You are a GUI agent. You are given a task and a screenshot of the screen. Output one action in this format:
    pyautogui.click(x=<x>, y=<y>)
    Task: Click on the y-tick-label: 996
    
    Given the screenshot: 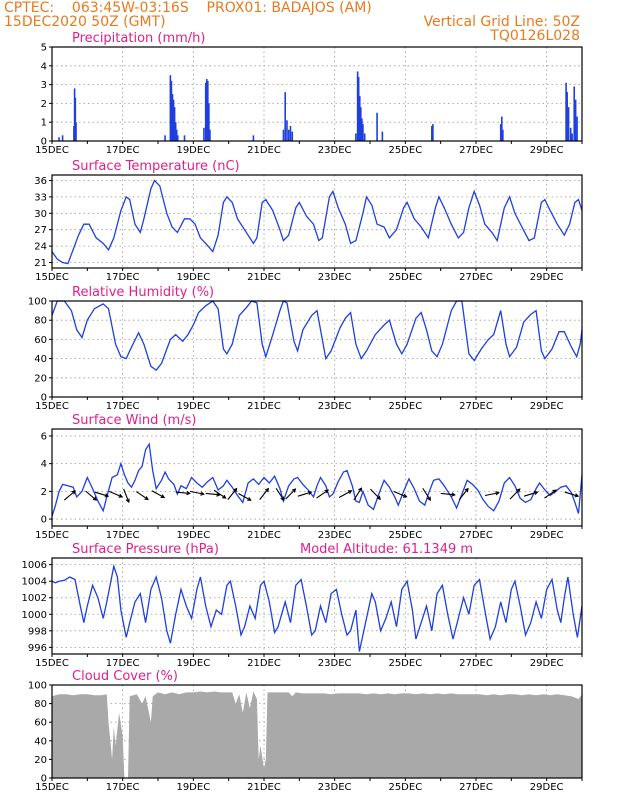 What is the action you would take?
    pyautogui.click(x=37, y=648)
    